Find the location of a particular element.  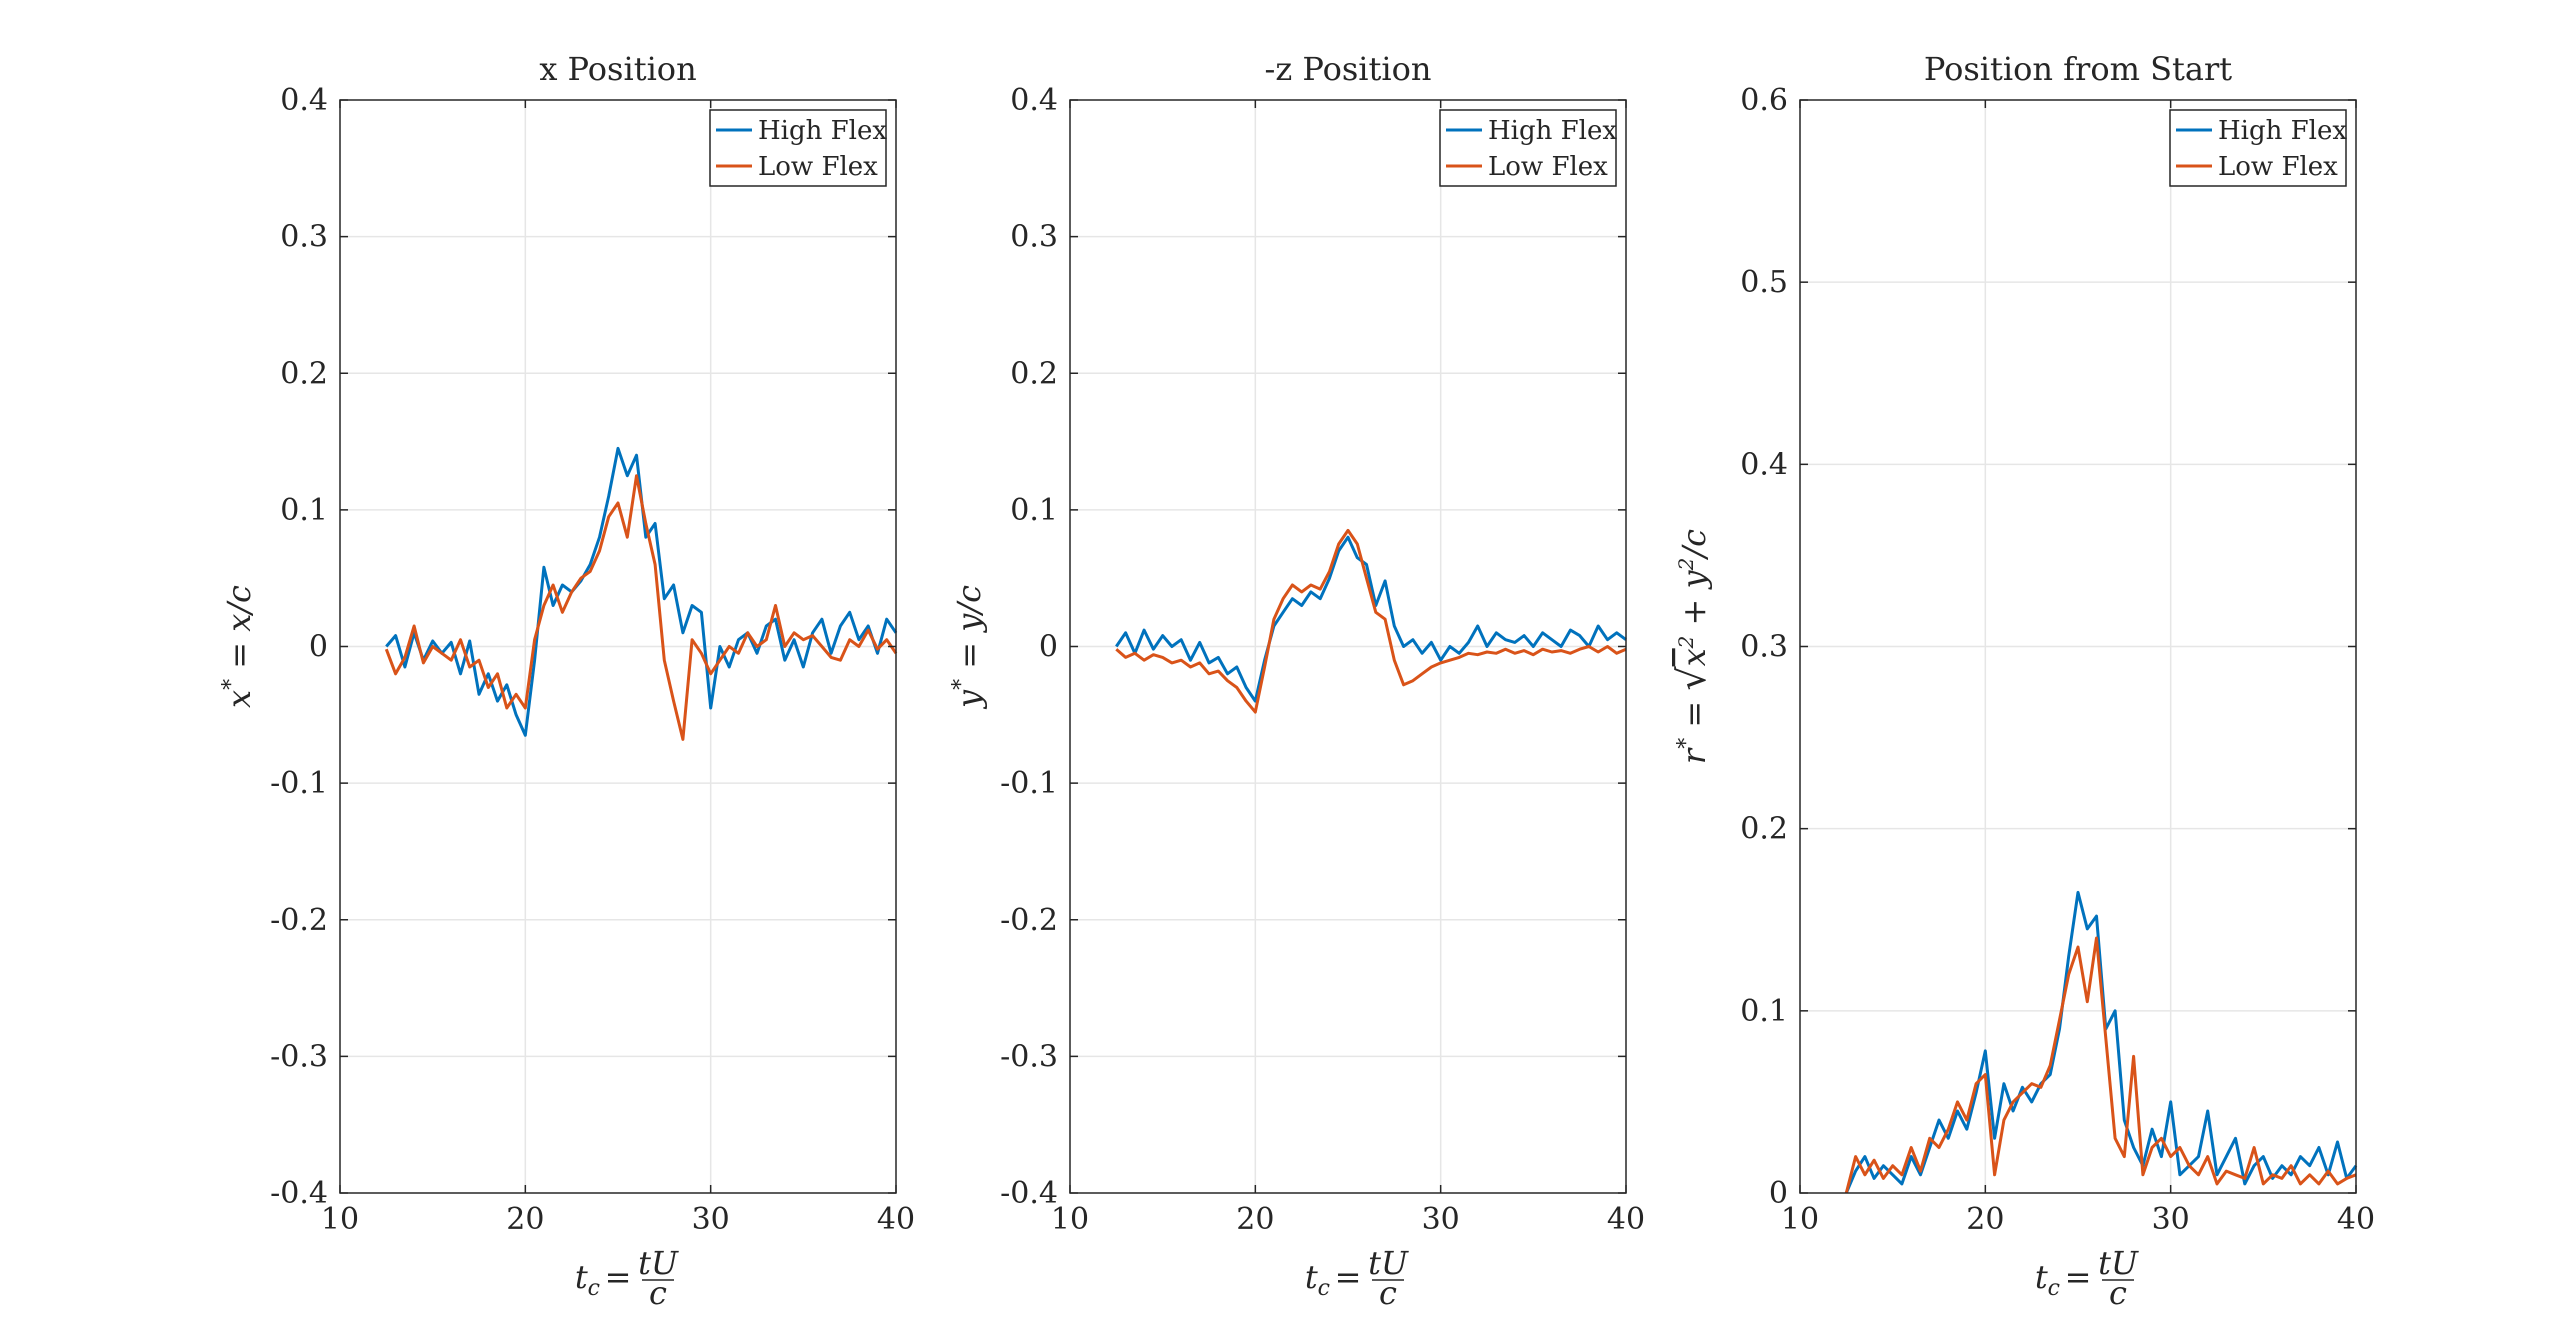

series-line-high-flex is located at coordinates (1371, 619).